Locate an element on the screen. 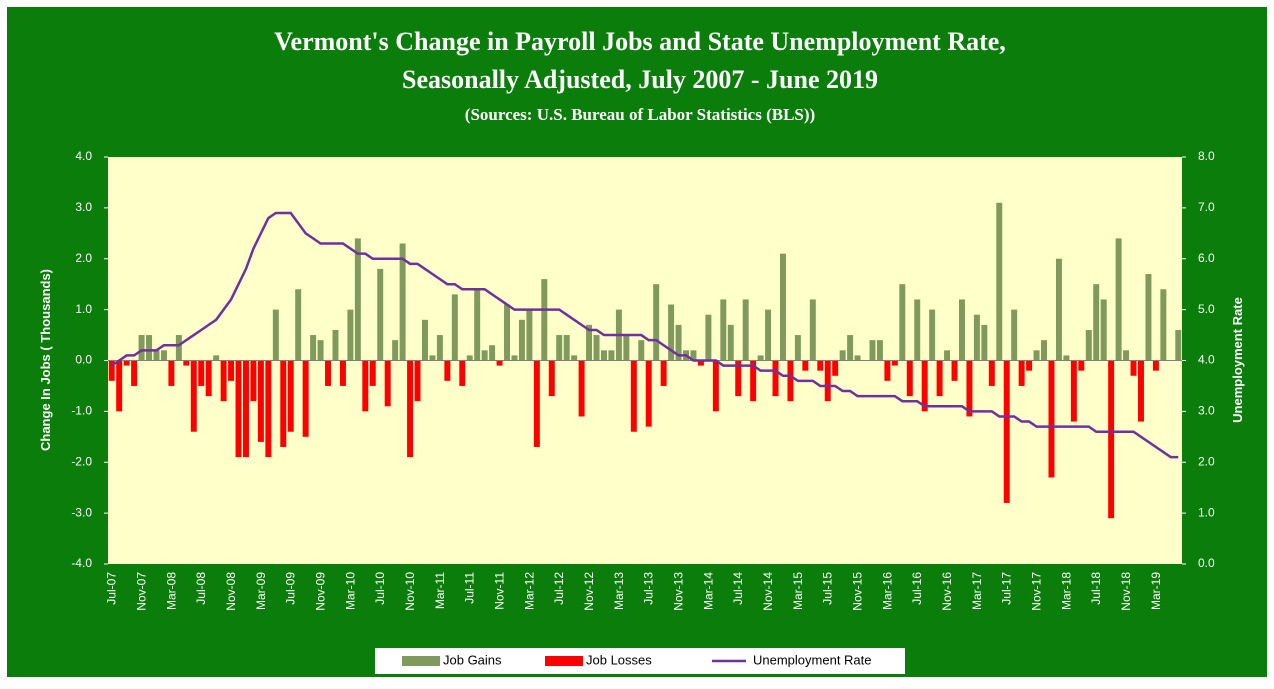 The width and height of the screenshot is (1274, 689). x-tick-label: Mar-15 is located at coordinates (798, 591).